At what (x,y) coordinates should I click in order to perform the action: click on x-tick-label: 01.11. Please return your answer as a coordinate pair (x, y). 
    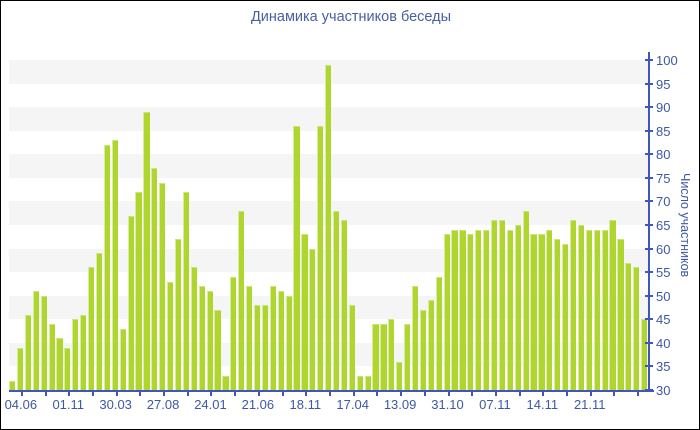
    Looking at the image, I should click on (68, 404).